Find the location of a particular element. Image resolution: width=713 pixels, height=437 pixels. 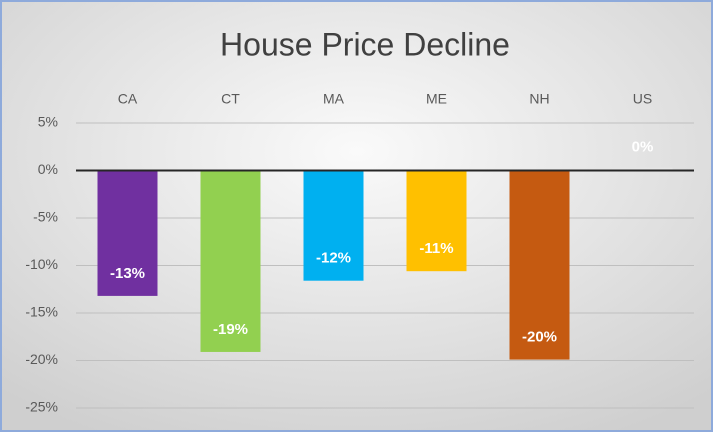

y-tick-label: 5% is located at coordinates (48, 122).